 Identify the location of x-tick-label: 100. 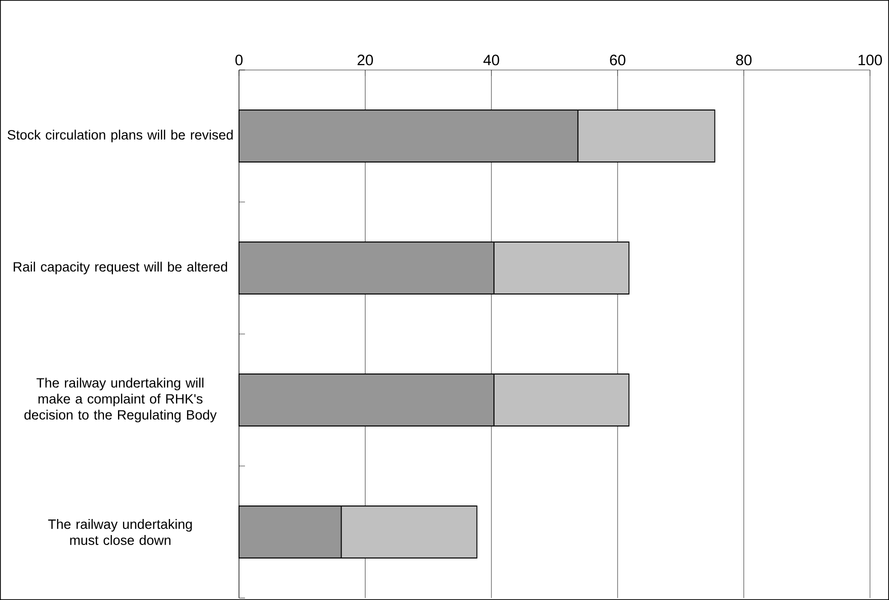
(870, 60).